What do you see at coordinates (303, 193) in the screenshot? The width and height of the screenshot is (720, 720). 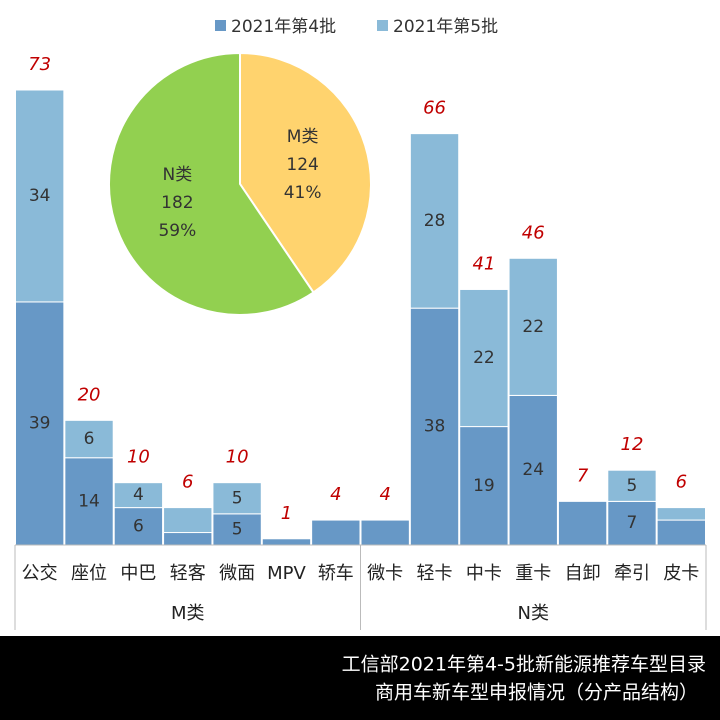 I see `pie-percent: 41%` at bounding box center [303, 193].